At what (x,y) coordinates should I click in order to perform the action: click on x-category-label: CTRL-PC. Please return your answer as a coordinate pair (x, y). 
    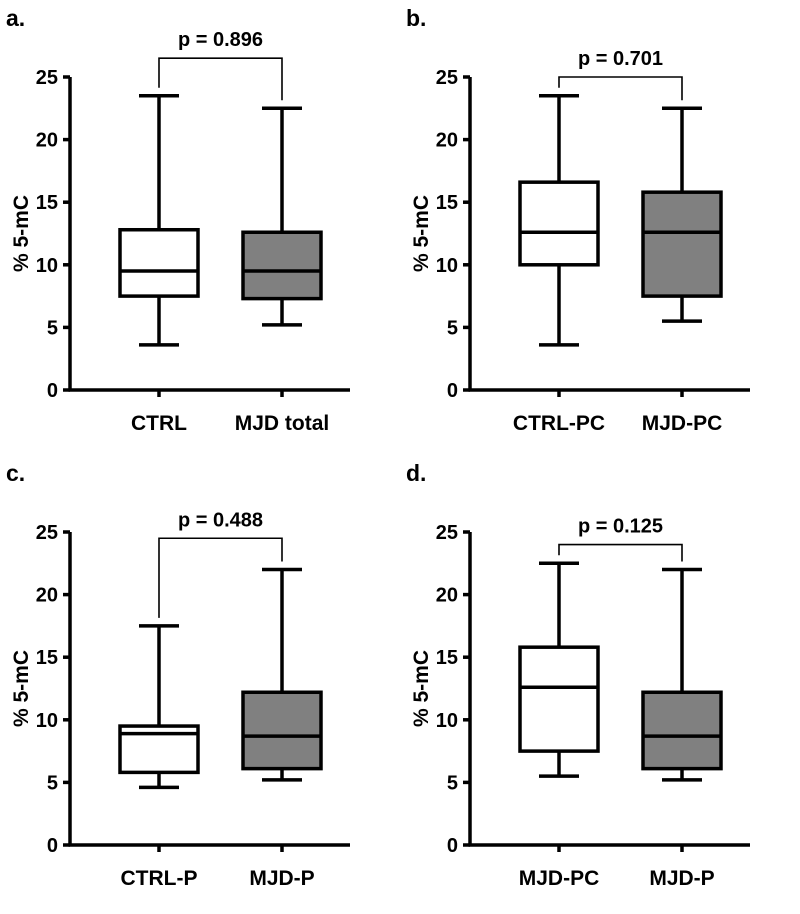
    Looking at the image, I should click on (559, 423).